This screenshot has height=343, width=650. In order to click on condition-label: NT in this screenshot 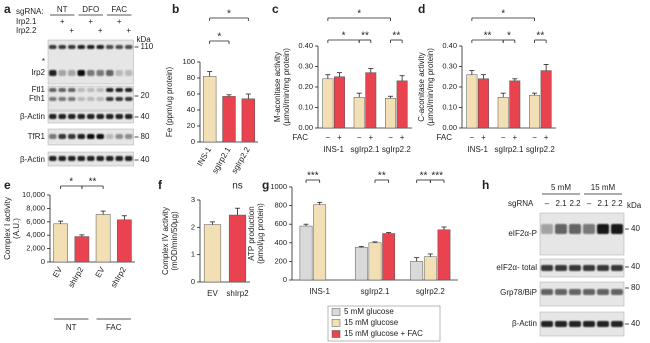, I will do `click(62, 9)`.